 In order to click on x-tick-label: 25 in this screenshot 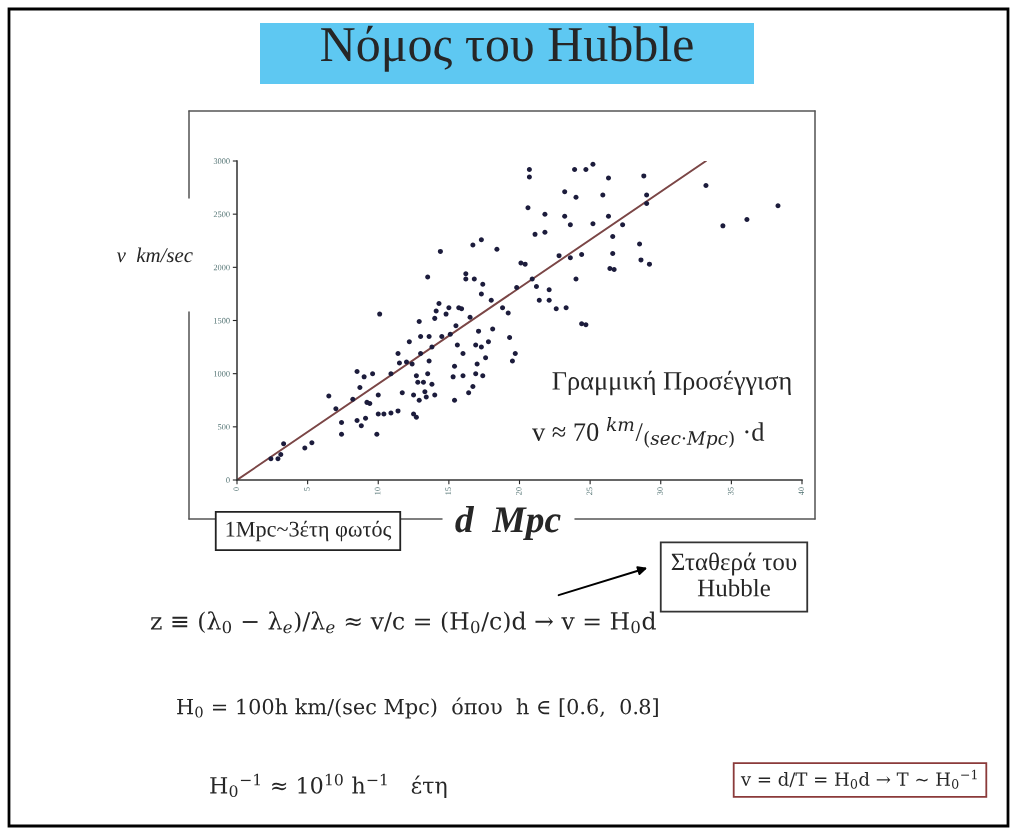, I will do `click(589, 491)`.